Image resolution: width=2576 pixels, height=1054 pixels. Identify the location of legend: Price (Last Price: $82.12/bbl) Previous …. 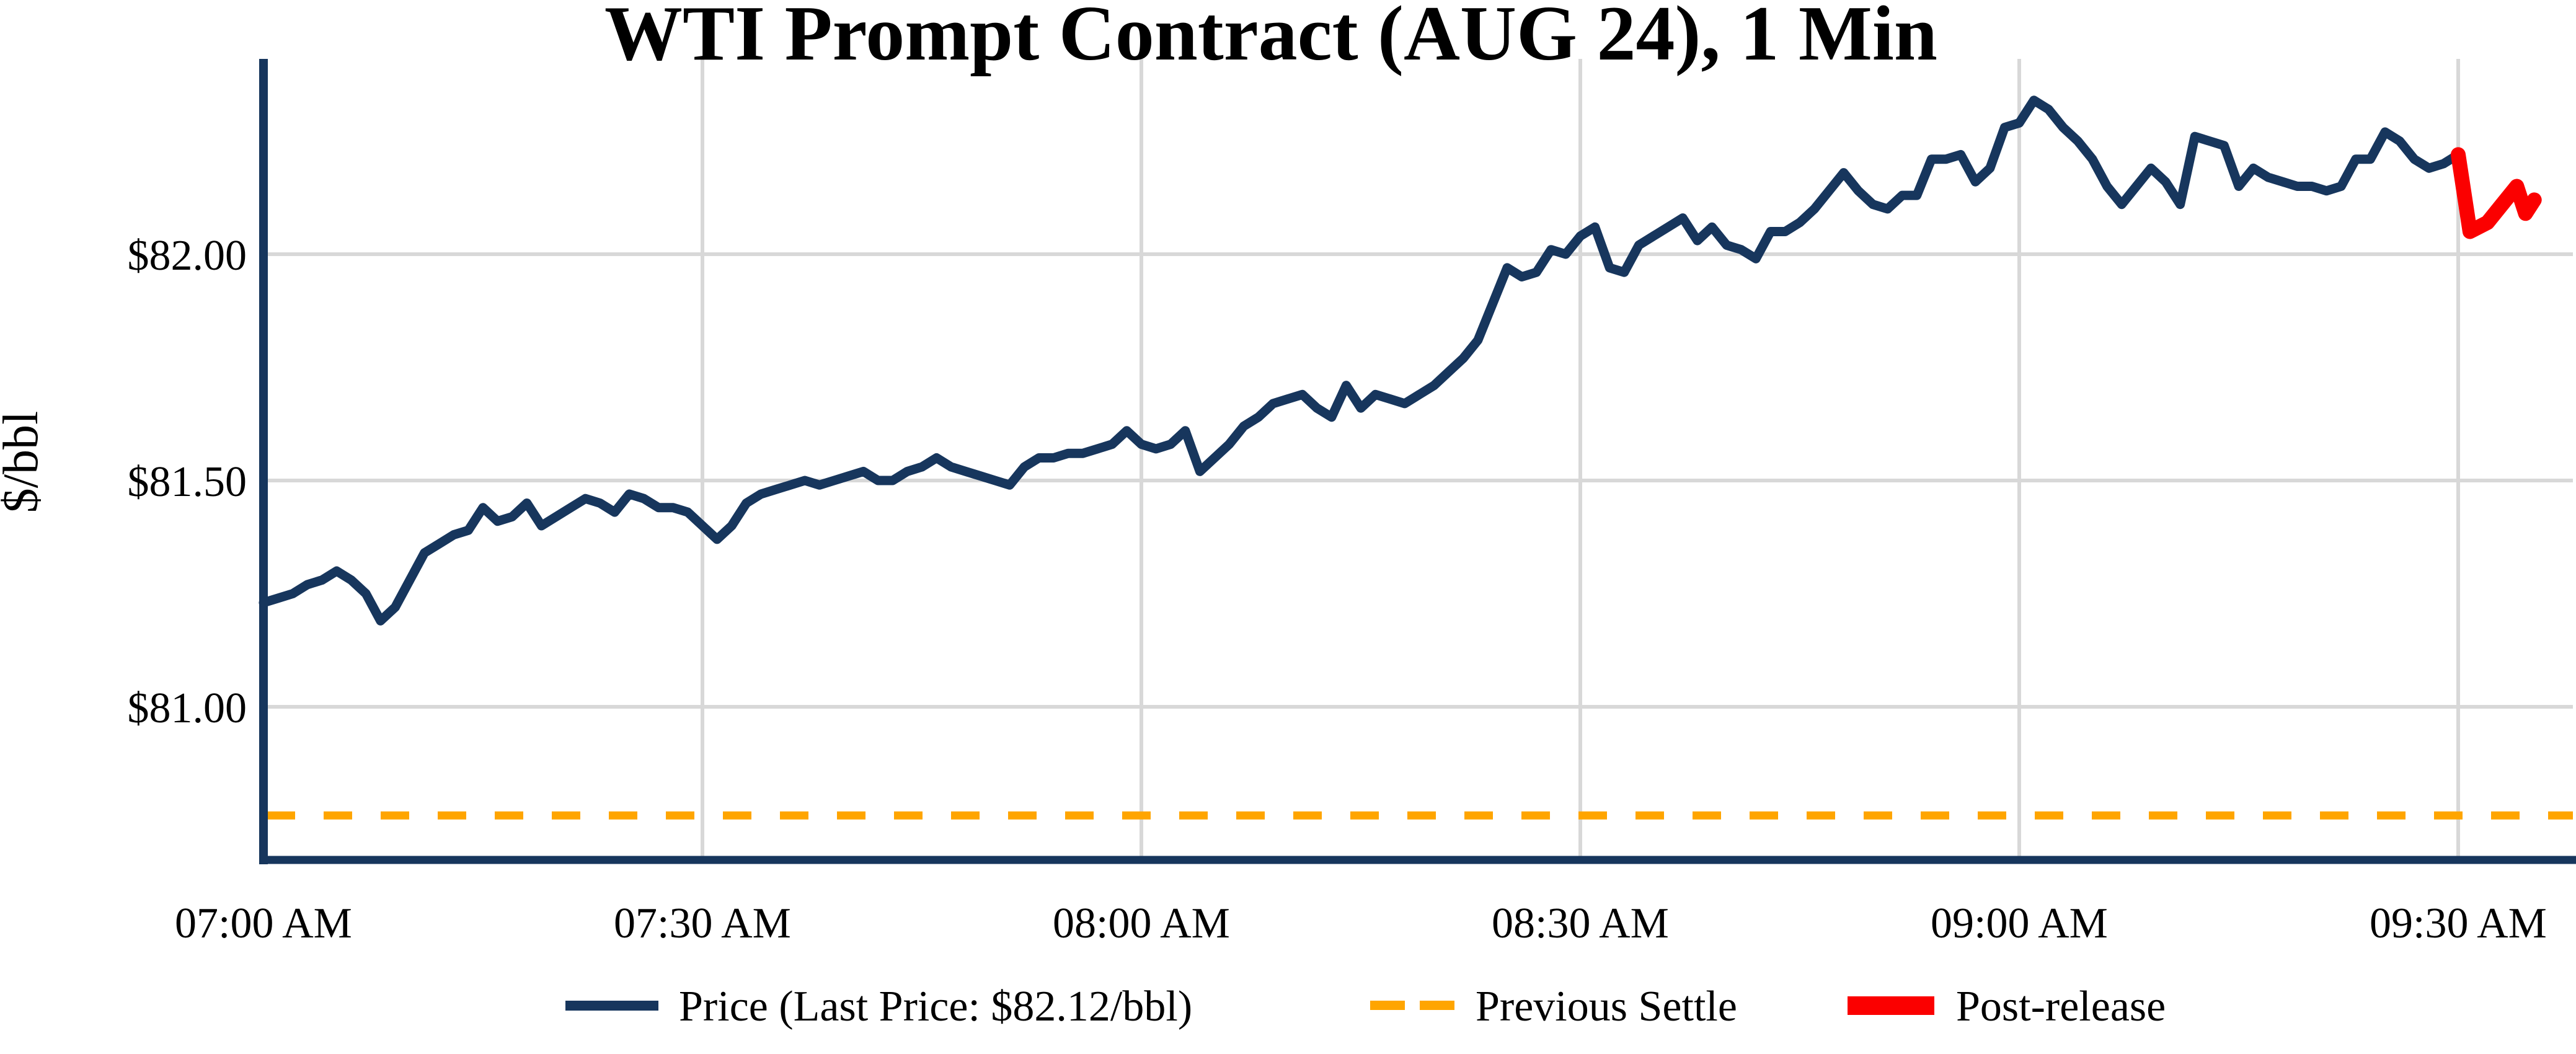
(1365, 1006).